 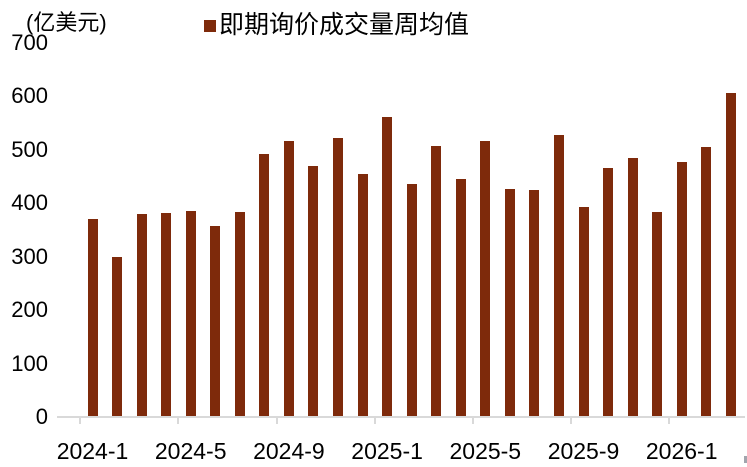 What do you see at coordinates (583, 451) in the screenshot?
I see `x-tick-label: 2025-9` at bounding box center [583, 451].